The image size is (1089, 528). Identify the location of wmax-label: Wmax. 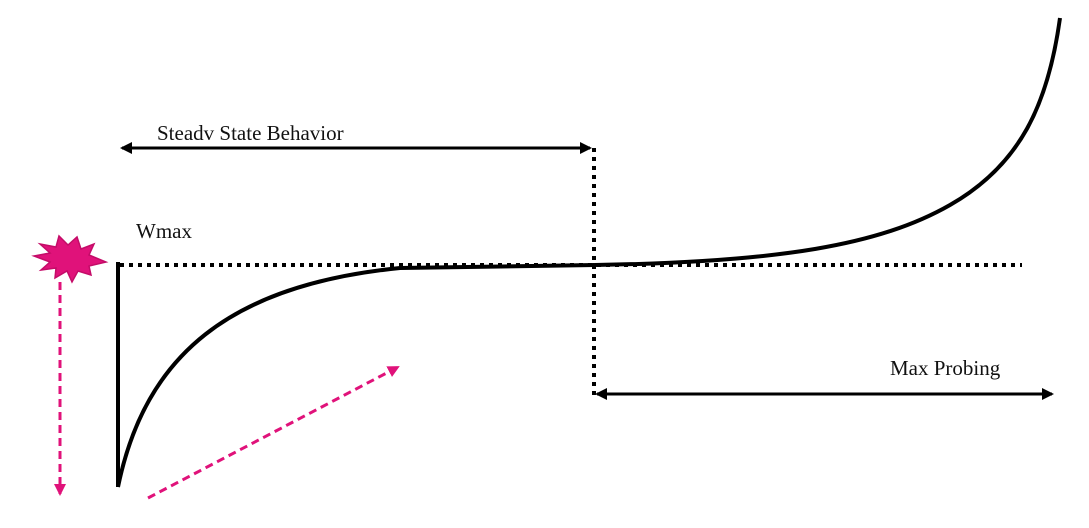
(164, 231).